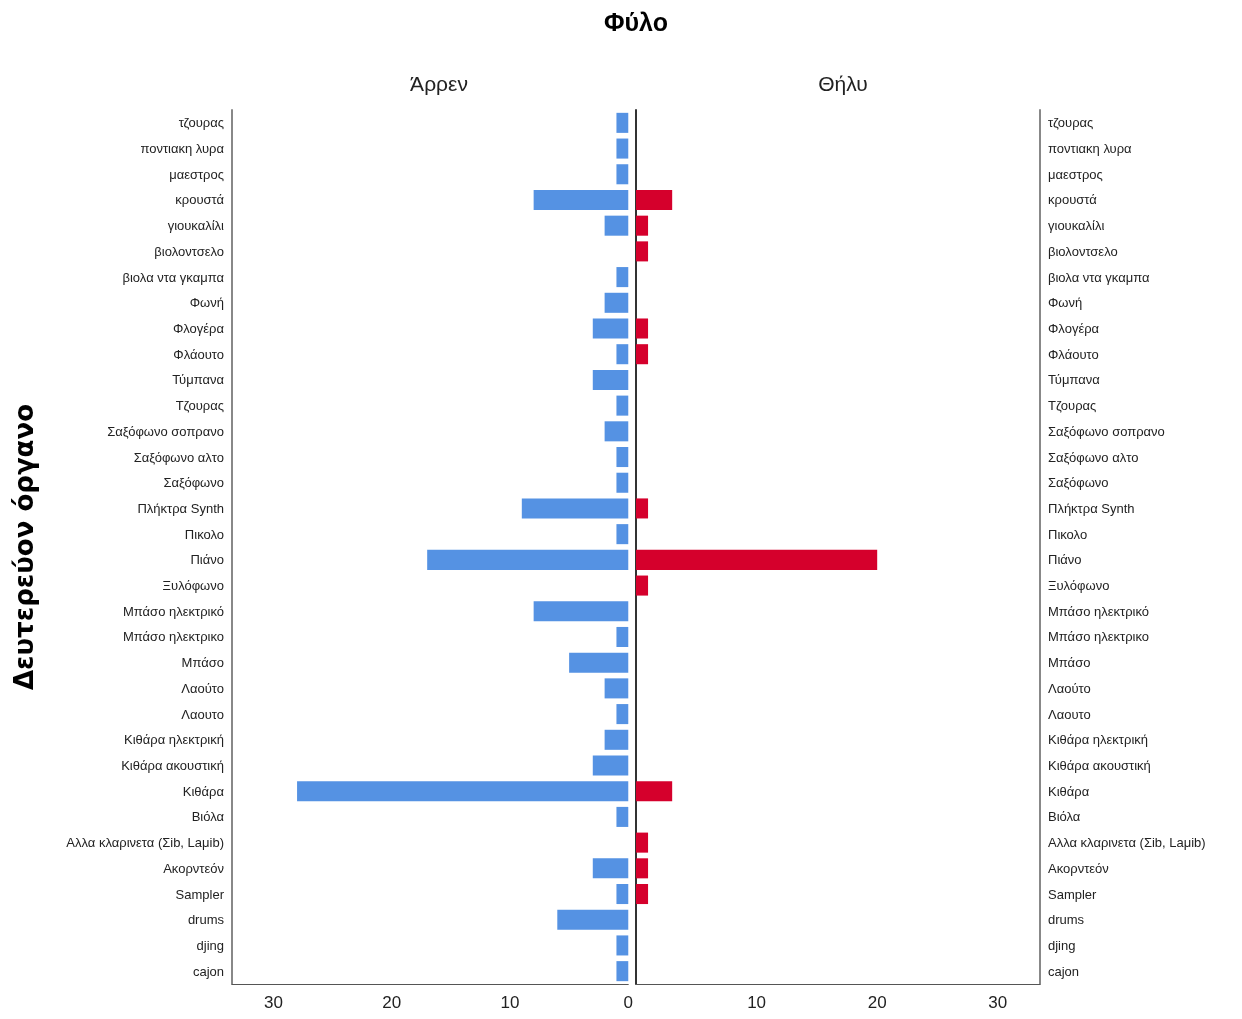  I want to click on y-tick-label: κρουστά, so click(200, 200).